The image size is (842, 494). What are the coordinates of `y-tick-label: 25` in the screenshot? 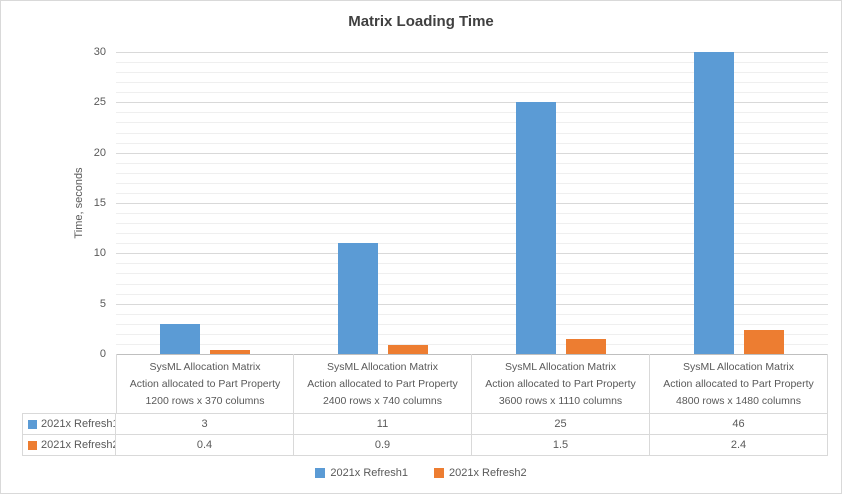 It's located at (99, 102).